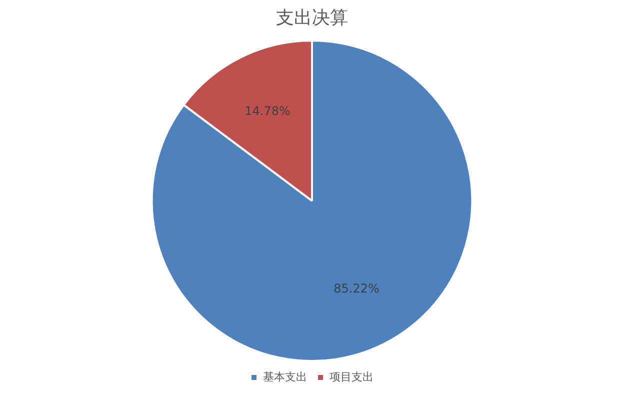  Describe the element at coordinates (357, 289) in the screenshot. I see `data-label: 85.22%` at that location.